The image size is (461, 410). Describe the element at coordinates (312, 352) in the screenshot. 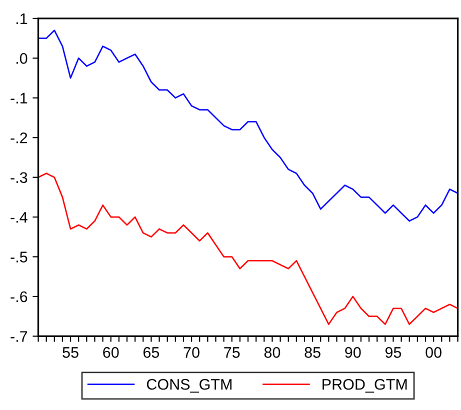

I see `x-tick-label: 85` at that location.